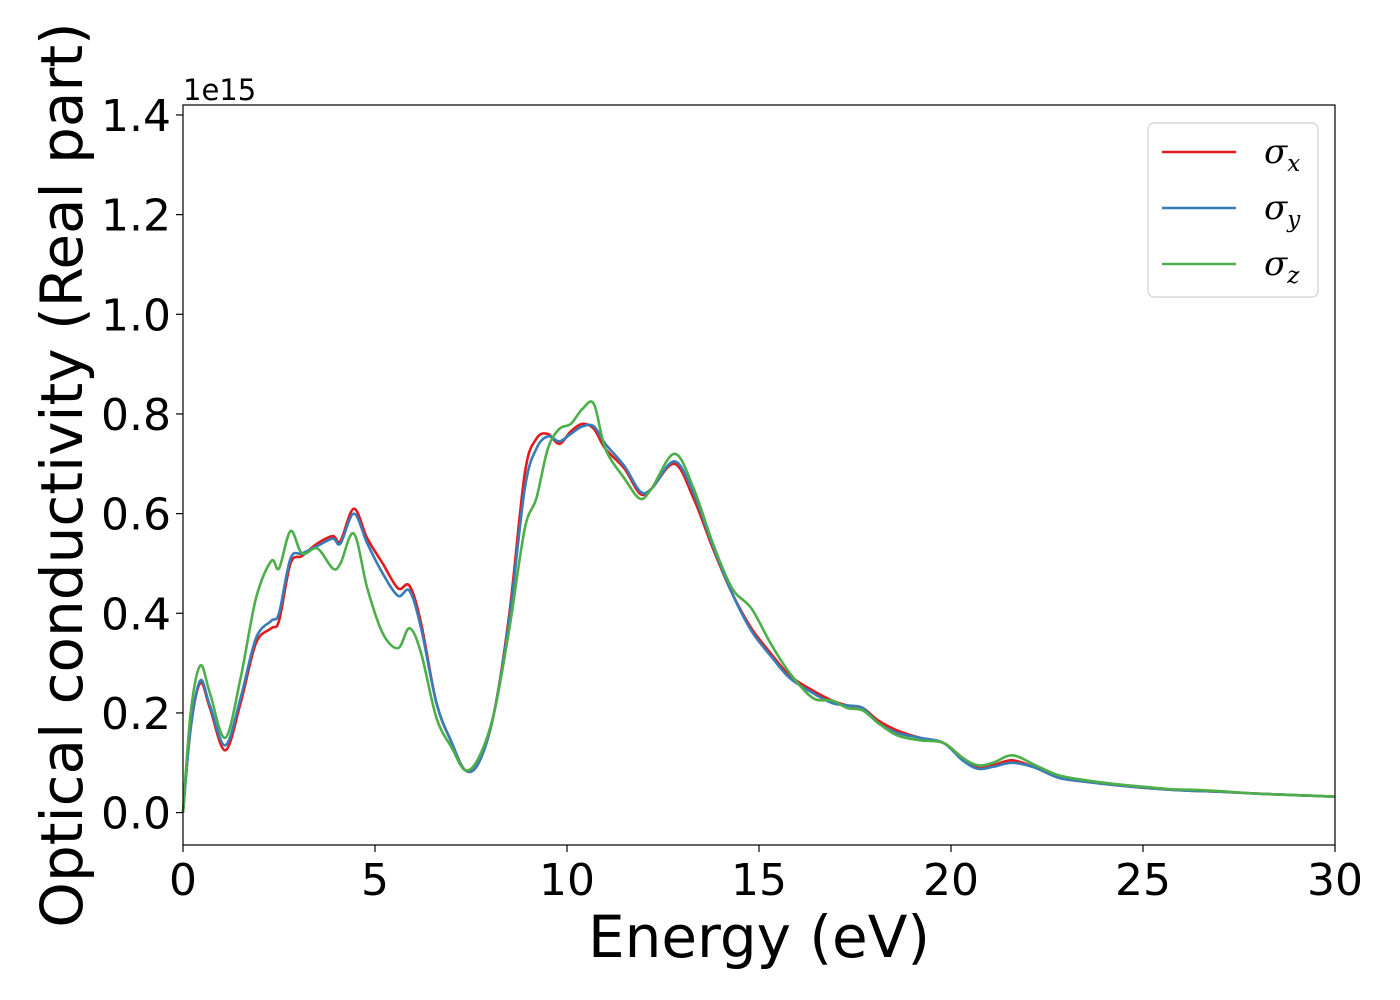  What do you see at coordinates (136, 714) in the screenshot?
I see `y-tick-label: 0.2` at bounding box center [136, 714].